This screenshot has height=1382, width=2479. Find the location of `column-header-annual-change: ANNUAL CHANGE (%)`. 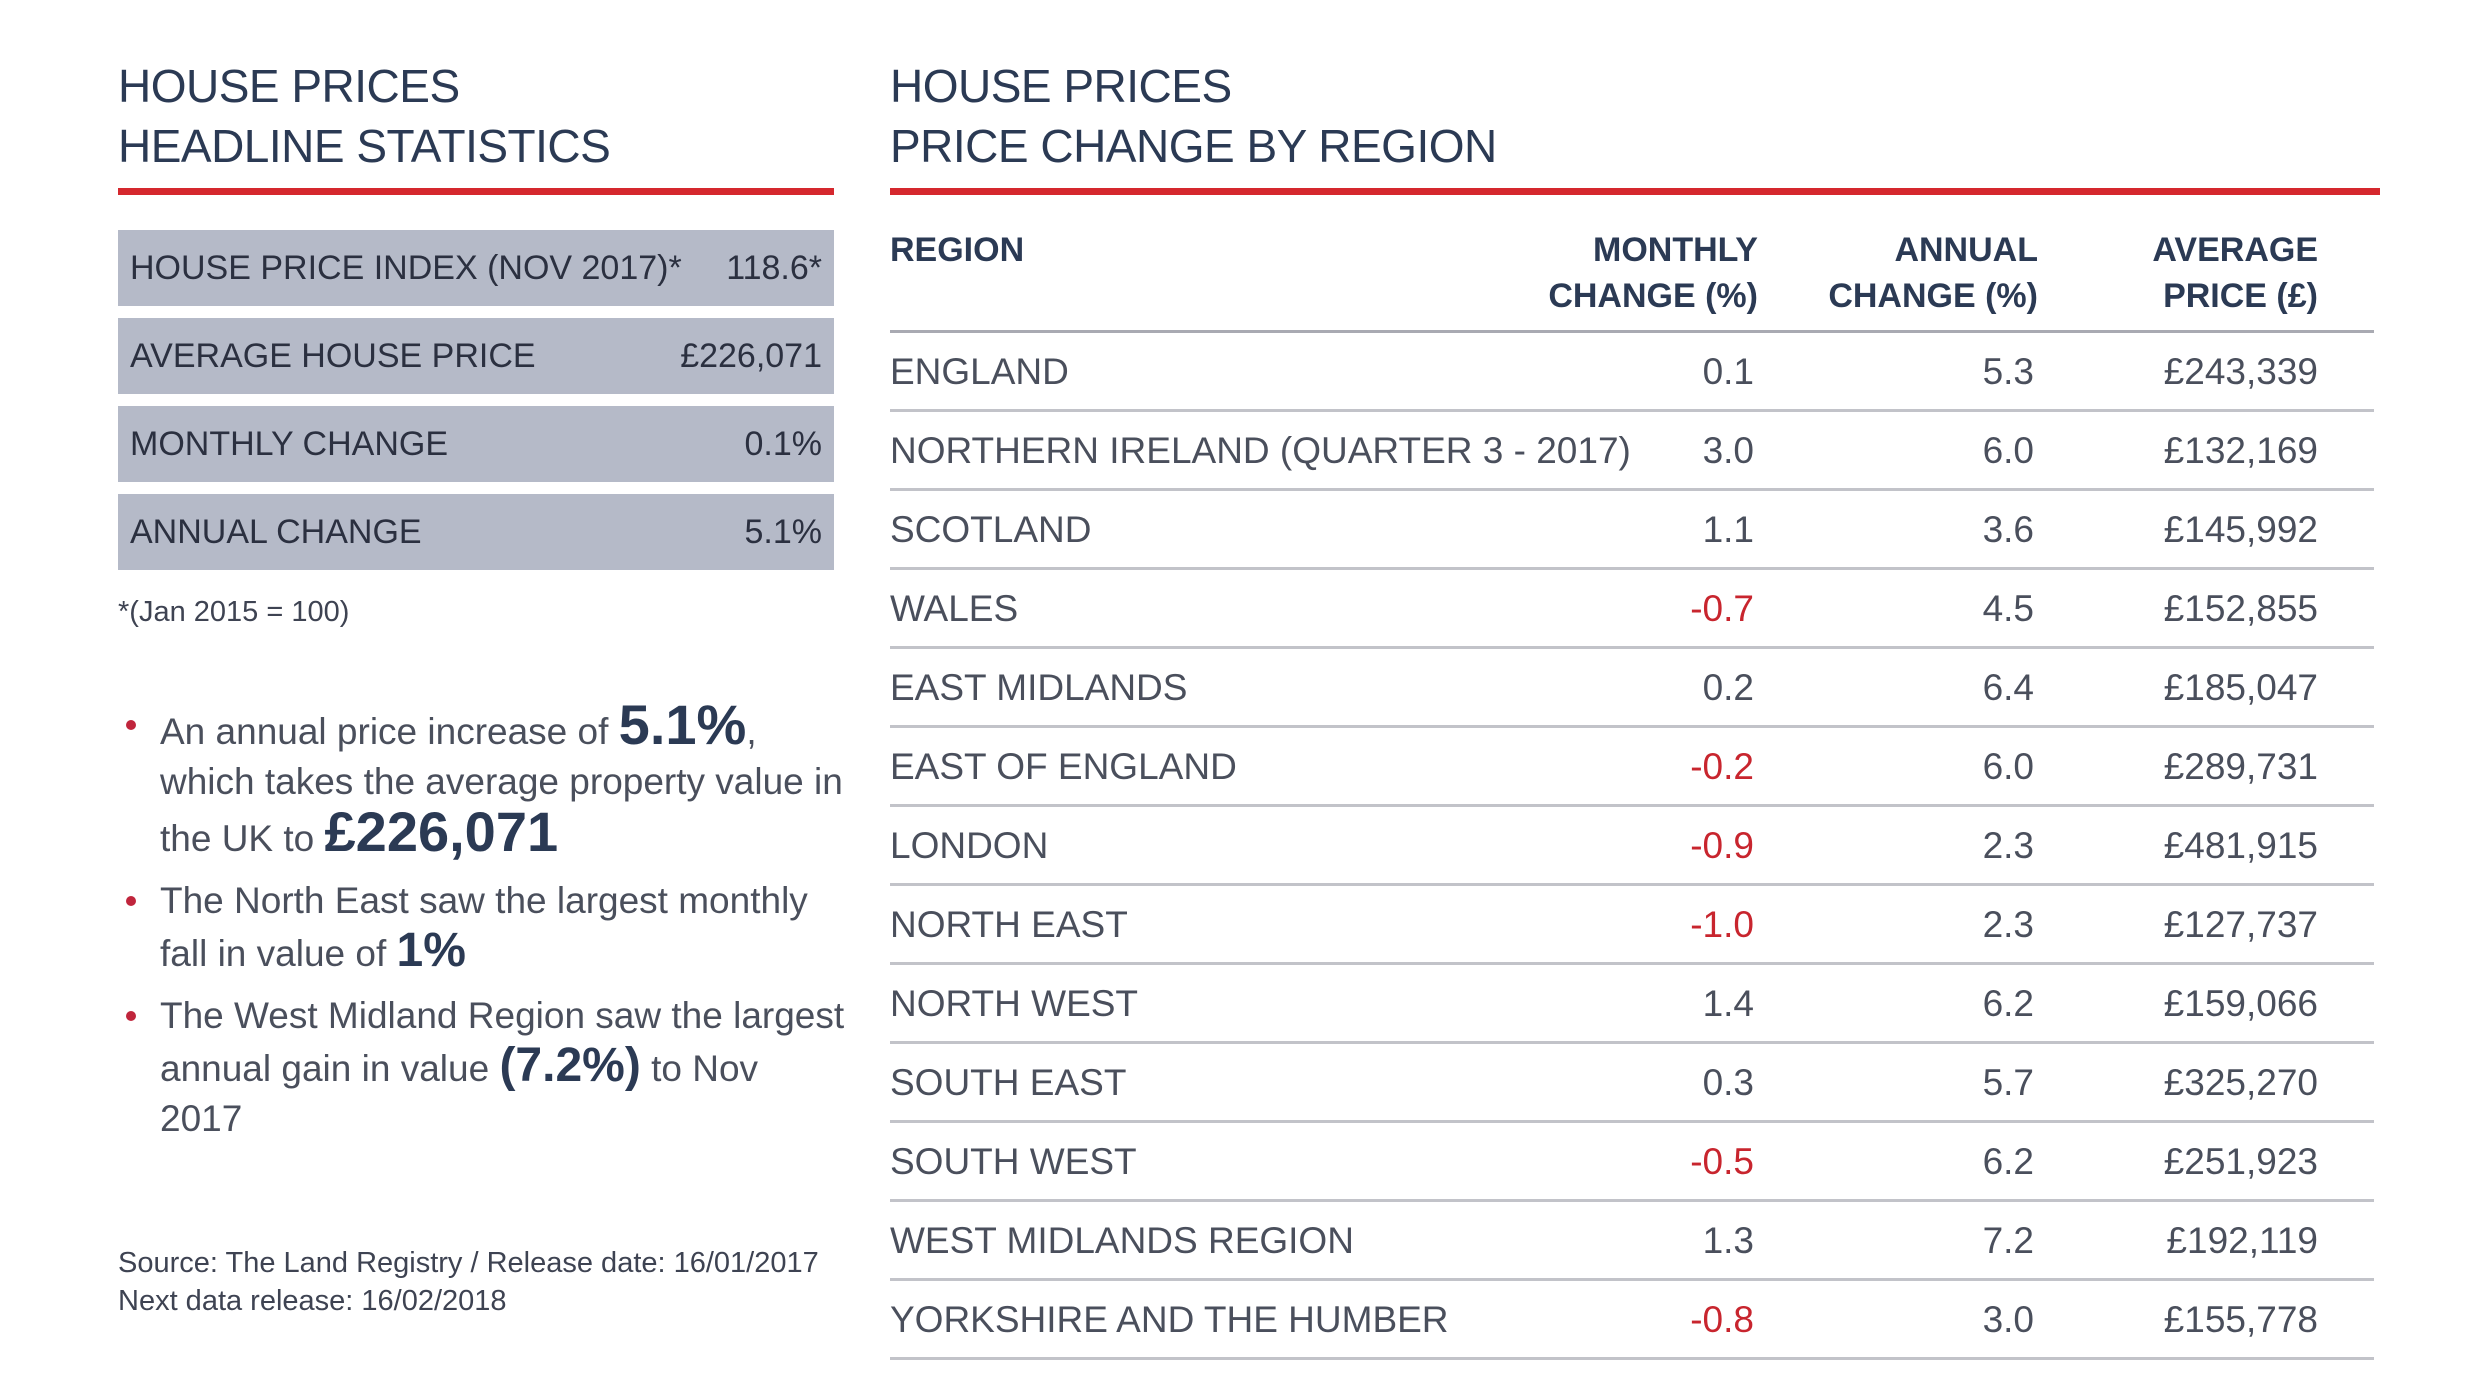

column-header-annual-change: ANNUAL CHANGE (%) is located at coordinates (1933, 273).